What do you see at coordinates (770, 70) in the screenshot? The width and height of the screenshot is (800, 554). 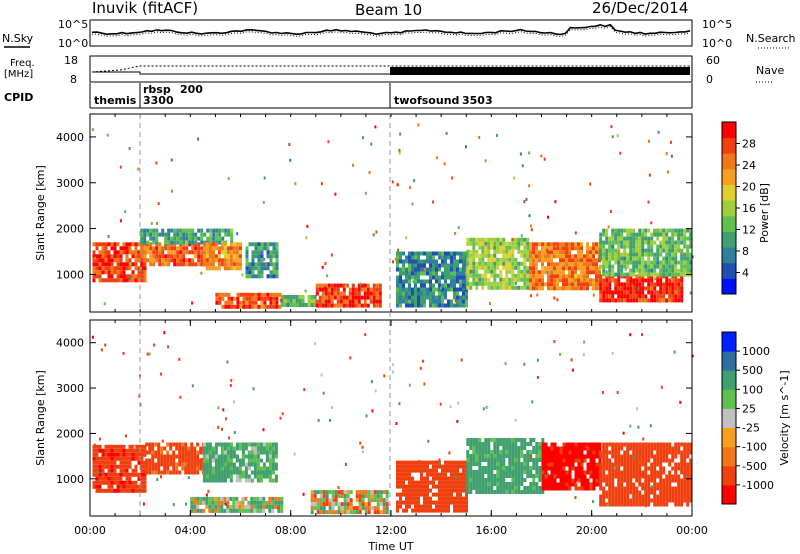 I see `nave-label: Nave` at bounding box center [770, 70].